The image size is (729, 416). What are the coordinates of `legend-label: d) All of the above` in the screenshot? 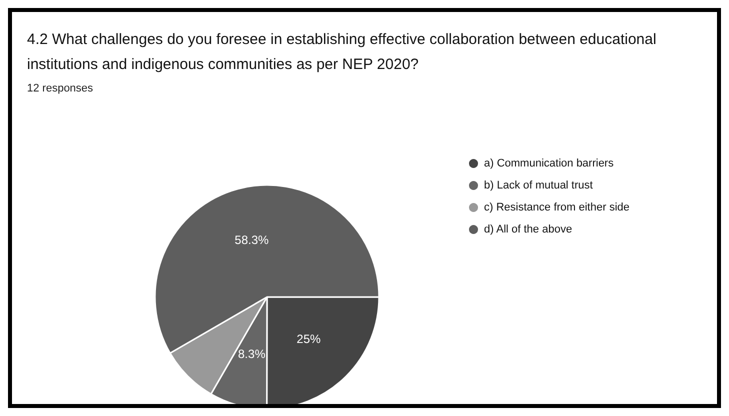 It's located at (528, 230).